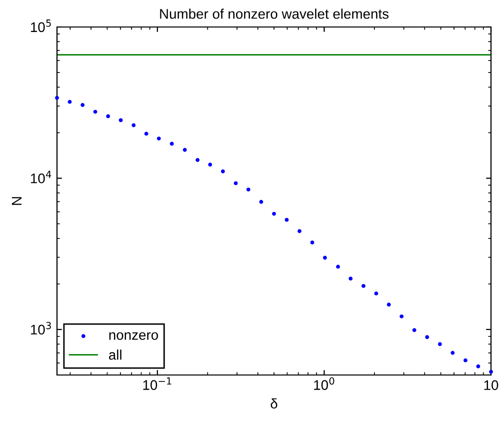 Image resolution: width=503 pixels, height=422 pixels. Describe the element at coordinates (41, 177) in the screenshot. I see `y-tick-label: 10$^{4}$` at that location.